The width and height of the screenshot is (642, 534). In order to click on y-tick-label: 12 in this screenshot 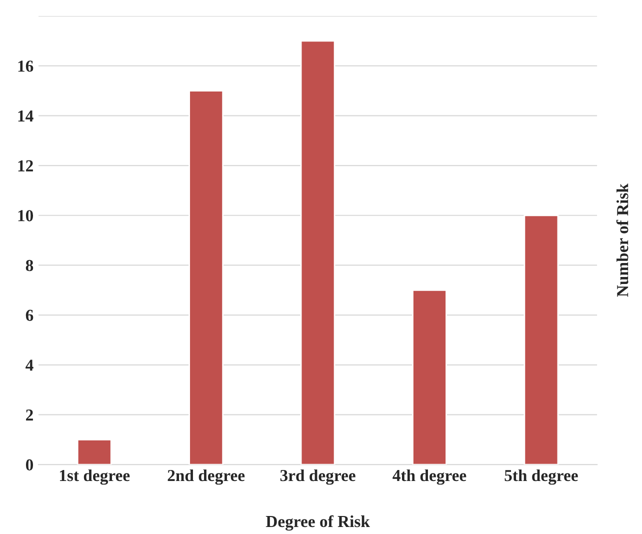, I will do `click(25, 166)`.